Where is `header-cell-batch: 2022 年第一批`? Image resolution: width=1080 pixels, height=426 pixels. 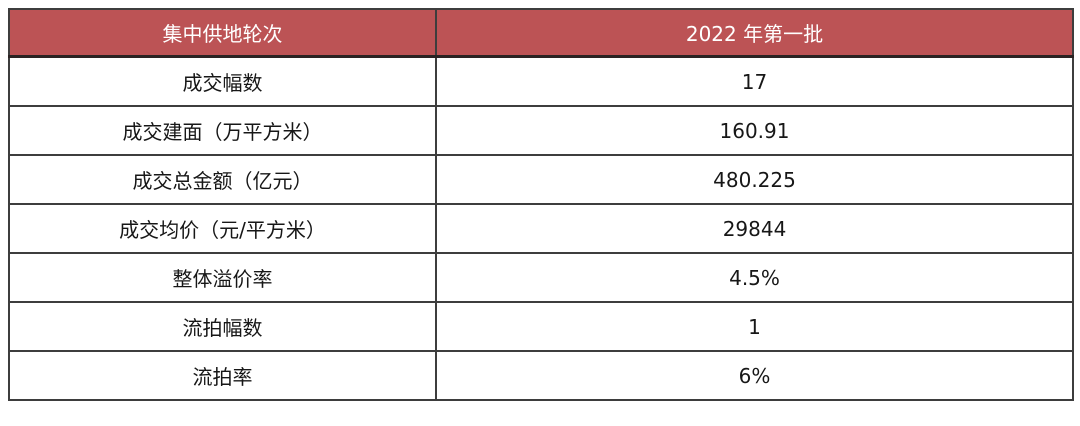 header-cell-batch: 2022 年第一批 is located at coordinates (754, 33).